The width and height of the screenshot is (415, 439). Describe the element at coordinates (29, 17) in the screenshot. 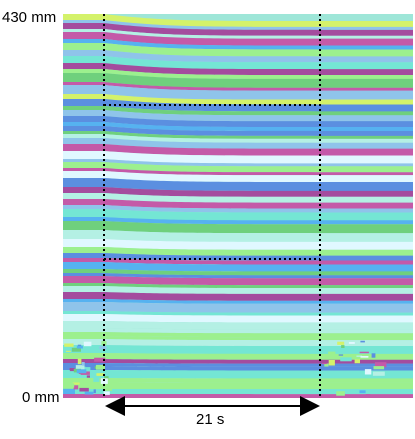

I see `top-depth-label: 430 mm` at that location.